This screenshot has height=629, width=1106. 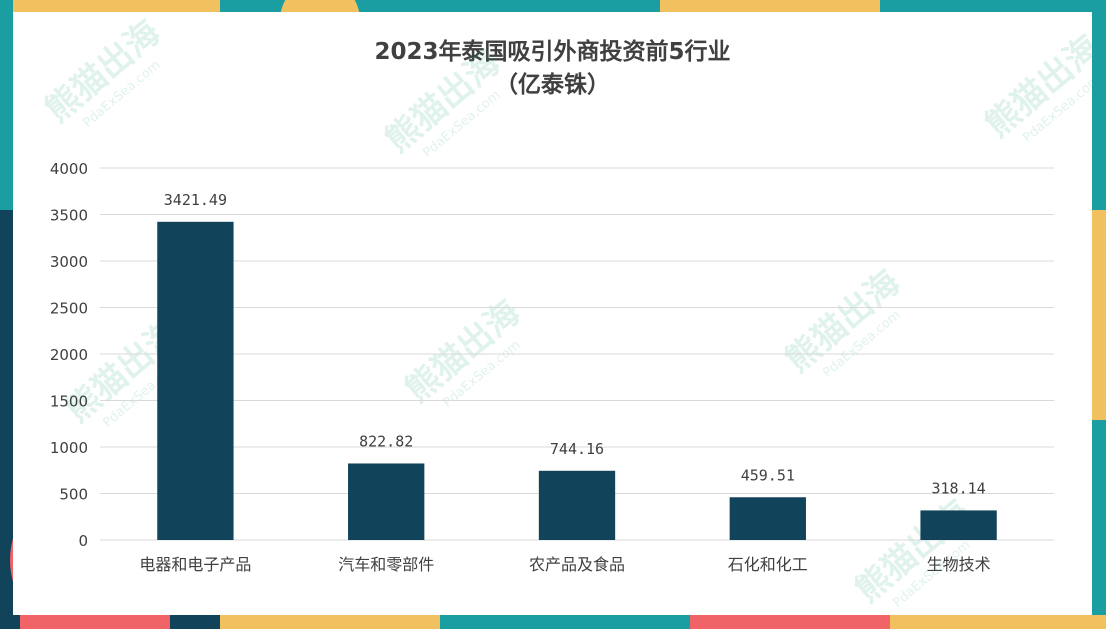 What do you see at coordinates (69, 309) in the screenshot?
I see `y-tick-label: 2500` at bounding box center [69, 309].